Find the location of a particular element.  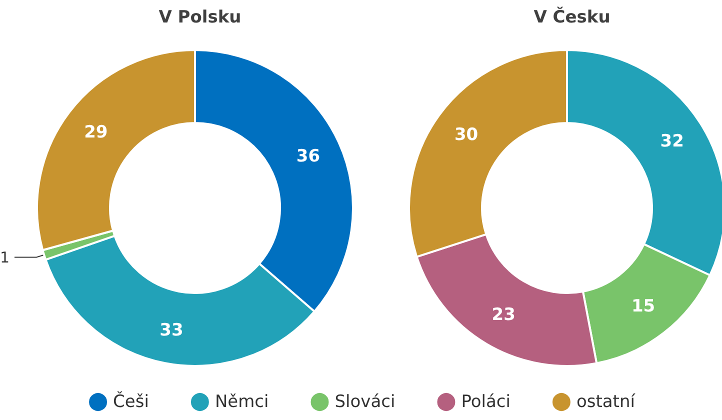

legend-label: ostatní is located at coordinates (606, 402).